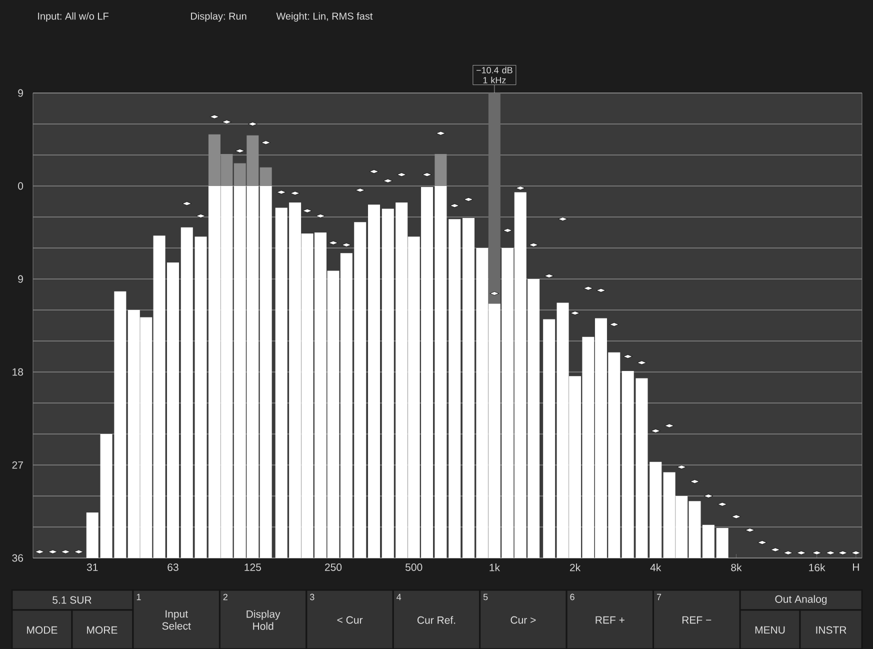 This screenshot has height=649, width=873. Describe the element at coordinates (176, 620) in the screenshot. I see `text: Input Select` at that location.